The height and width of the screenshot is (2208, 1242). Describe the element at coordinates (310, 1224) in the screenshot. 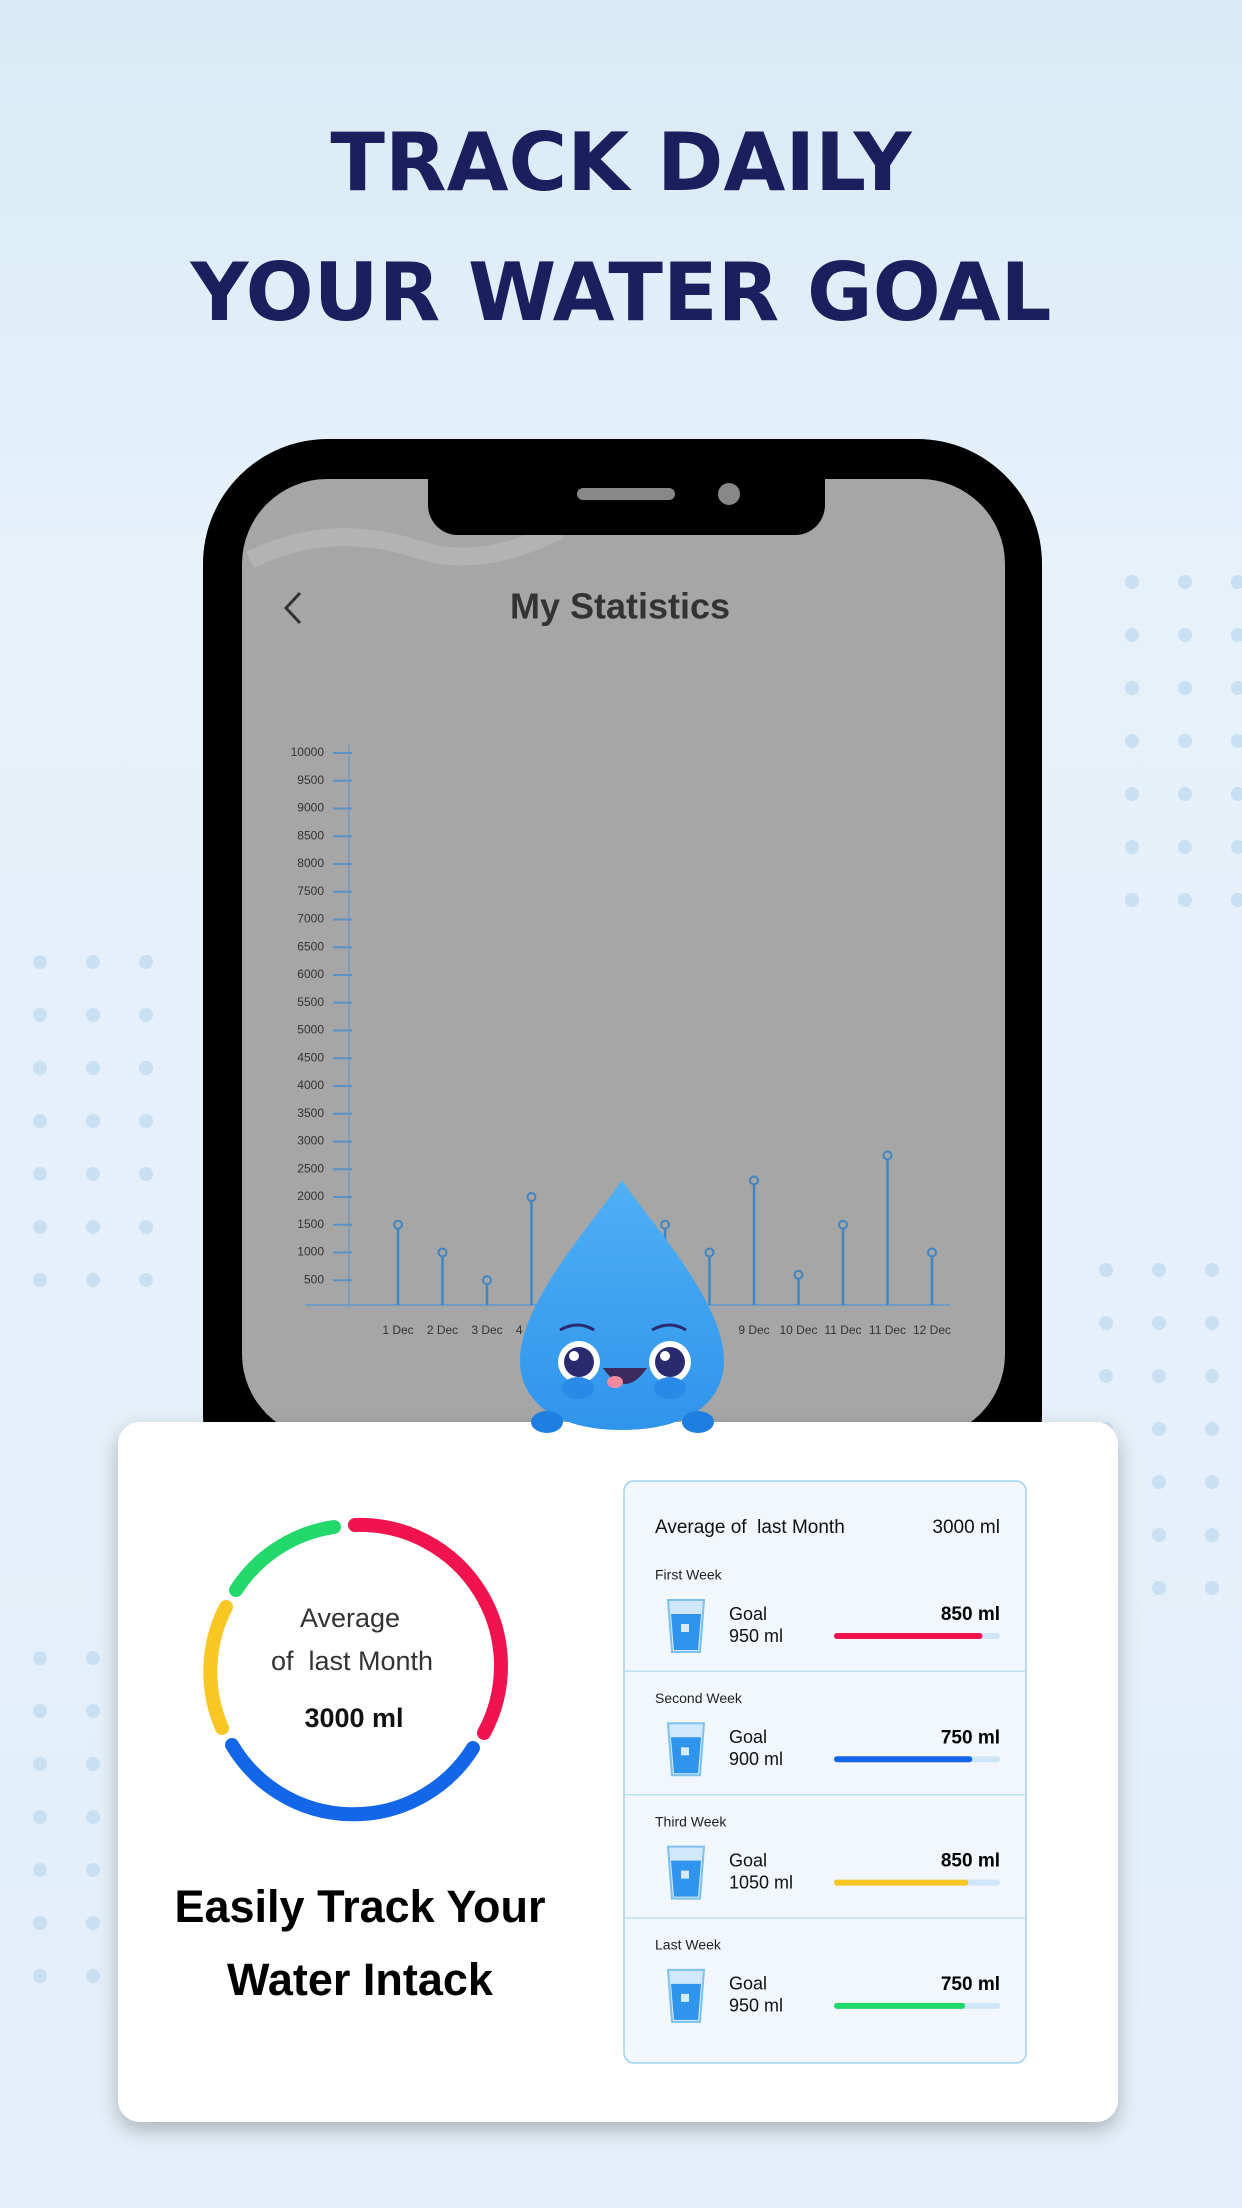

I see `y-tick-label: 1500` at that location.